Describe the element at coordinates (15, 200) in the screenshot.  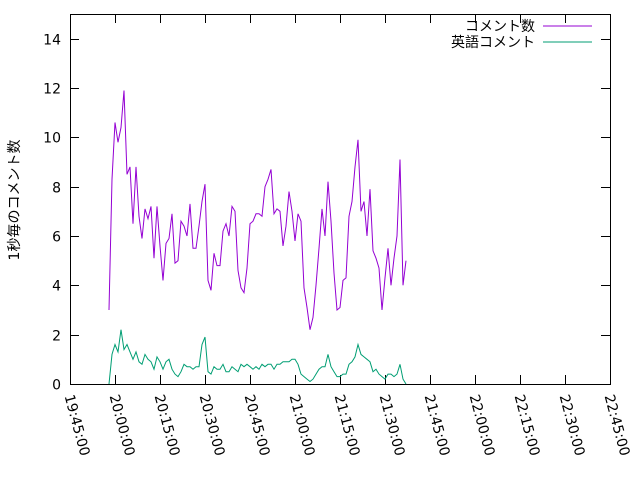
I see `y-axis-label: 1秒毎のコメント数` at that location.